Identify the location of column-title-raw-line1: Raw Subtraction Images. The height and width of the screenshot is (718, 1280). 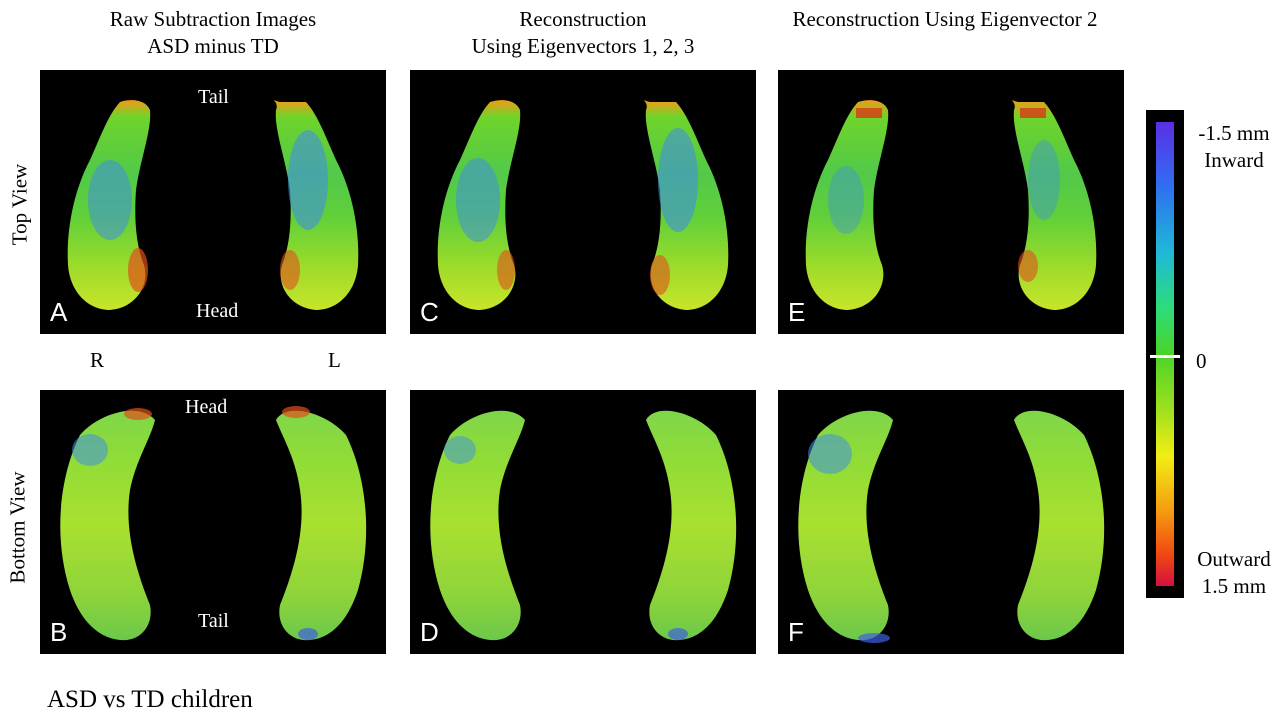
(213, 19).